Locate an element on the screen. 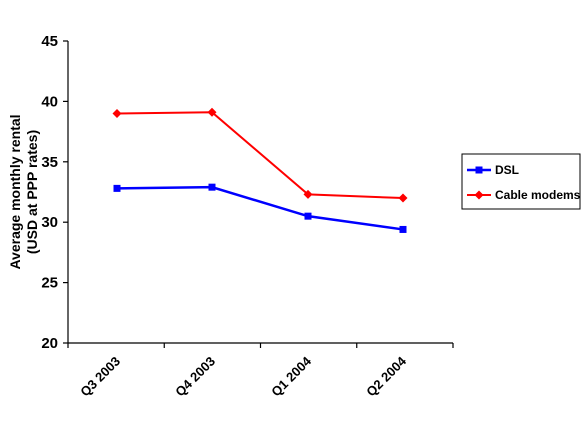 This screenshot has width=586, height=444. x-tick-label: Q2 2004 is located at coordinates (386, 376).